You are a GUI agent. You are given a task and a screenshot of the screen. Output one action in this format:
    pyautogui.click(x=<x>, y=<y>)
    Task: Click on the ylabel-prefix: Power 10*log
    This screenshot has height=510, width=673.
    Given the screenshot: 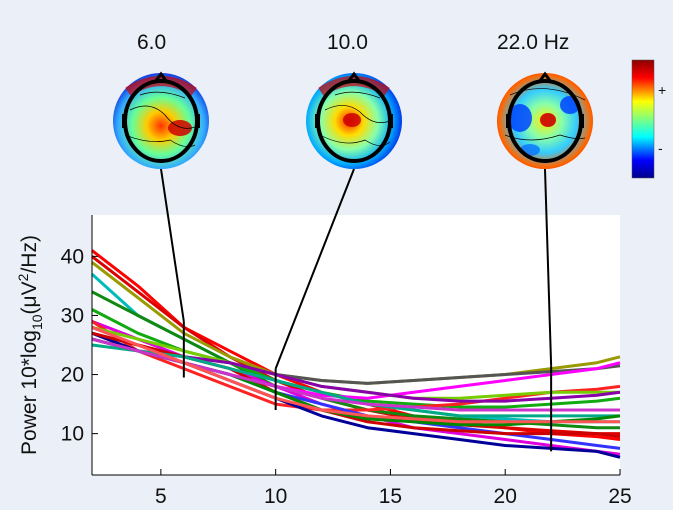 What is the action you would take?
    pyautogui.click(x=29, y=392)
    